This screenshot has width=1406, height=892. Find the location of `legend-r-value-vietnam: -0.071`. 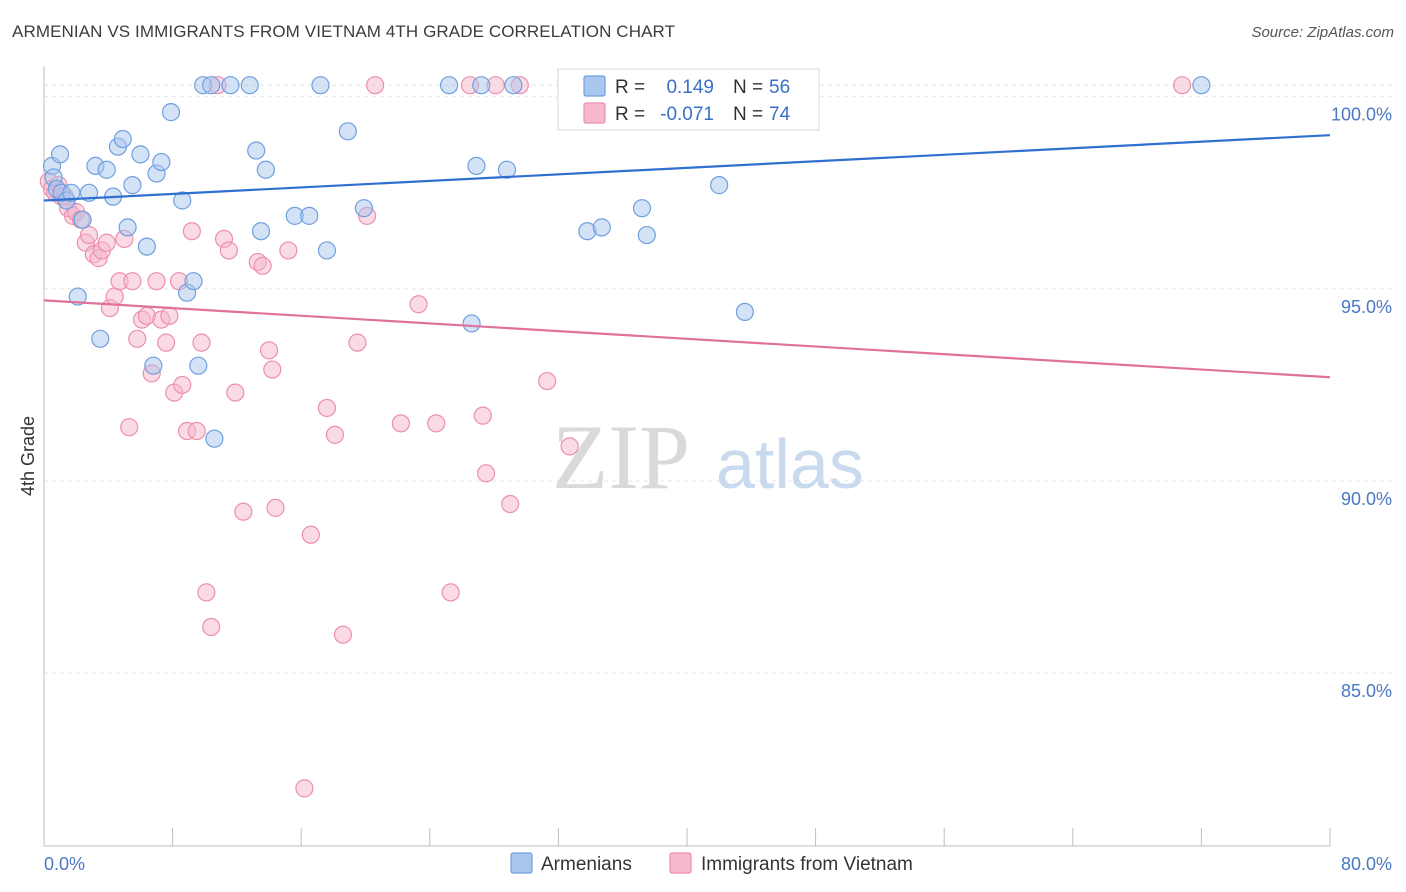

legend-r-value-vietnam: -0.071 is located at coordinates (687, 114).